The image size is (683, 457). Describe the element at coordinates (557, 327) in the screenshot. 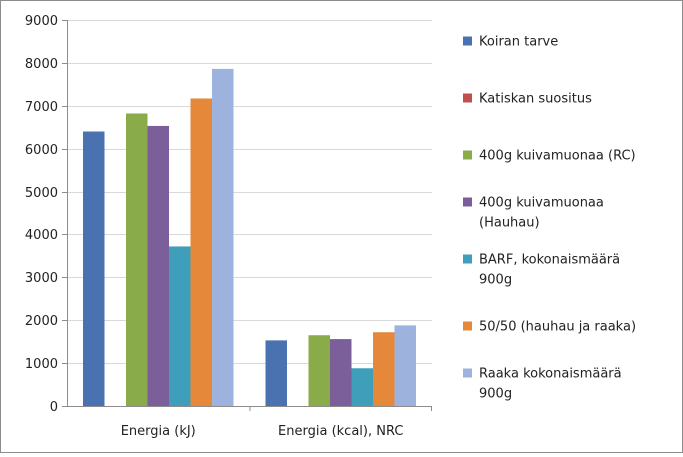

I see `legend-label: 50/50 (hauhau ja raaka)` at that location.